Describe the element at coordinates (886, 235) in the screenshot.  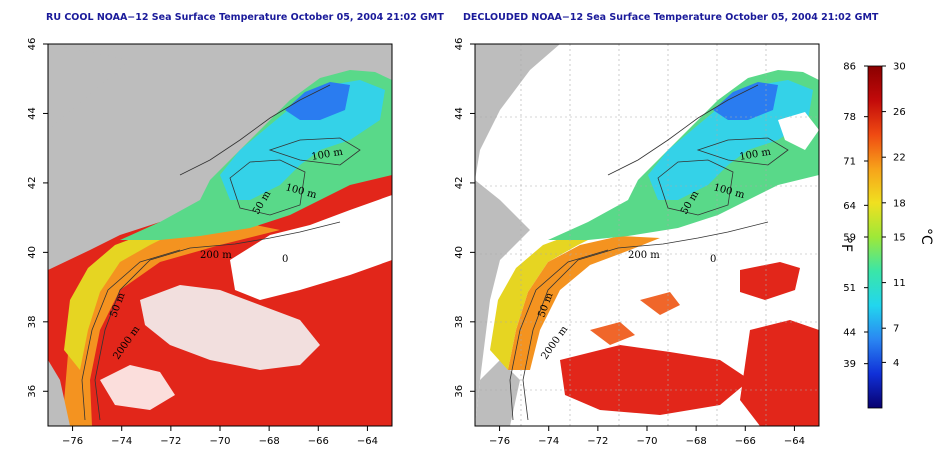
I see `temperature-colorbar: 30 26 22 18 15 11 7 4 86 78 71 64 59 51 44 39 °F °C` at that location.